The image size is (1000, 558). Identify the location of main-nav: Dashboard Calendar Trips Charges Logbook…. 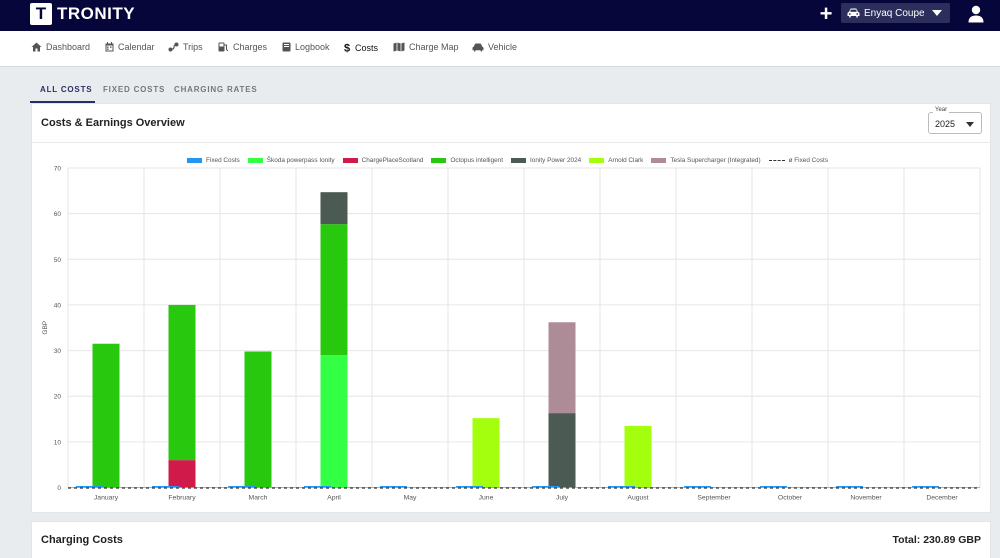
(500, 49).